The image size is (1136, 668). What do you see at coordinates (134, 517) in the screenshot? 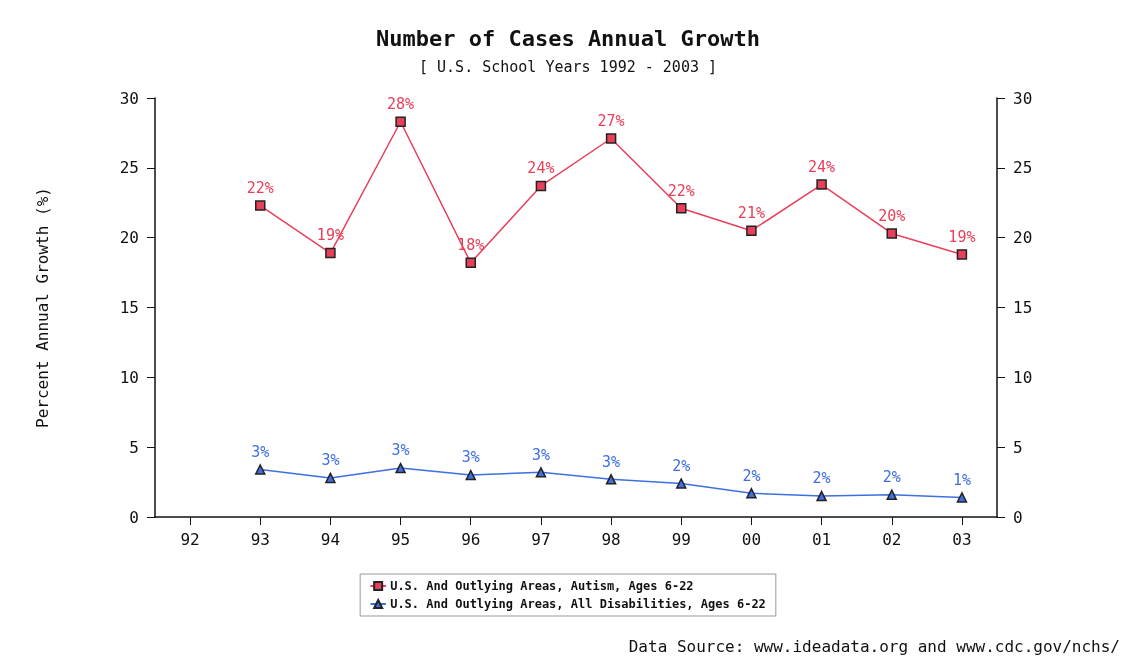
I see `y-tick-label: 0` at bounding box center [134, 517].